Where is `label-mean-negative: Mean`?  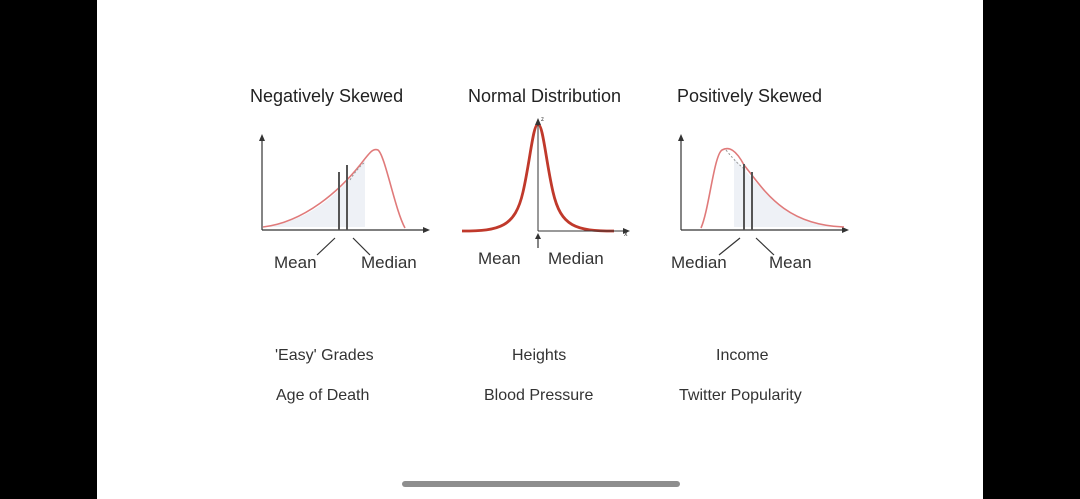 label-mean-negative: Mean is located at coordinates (295, 262).